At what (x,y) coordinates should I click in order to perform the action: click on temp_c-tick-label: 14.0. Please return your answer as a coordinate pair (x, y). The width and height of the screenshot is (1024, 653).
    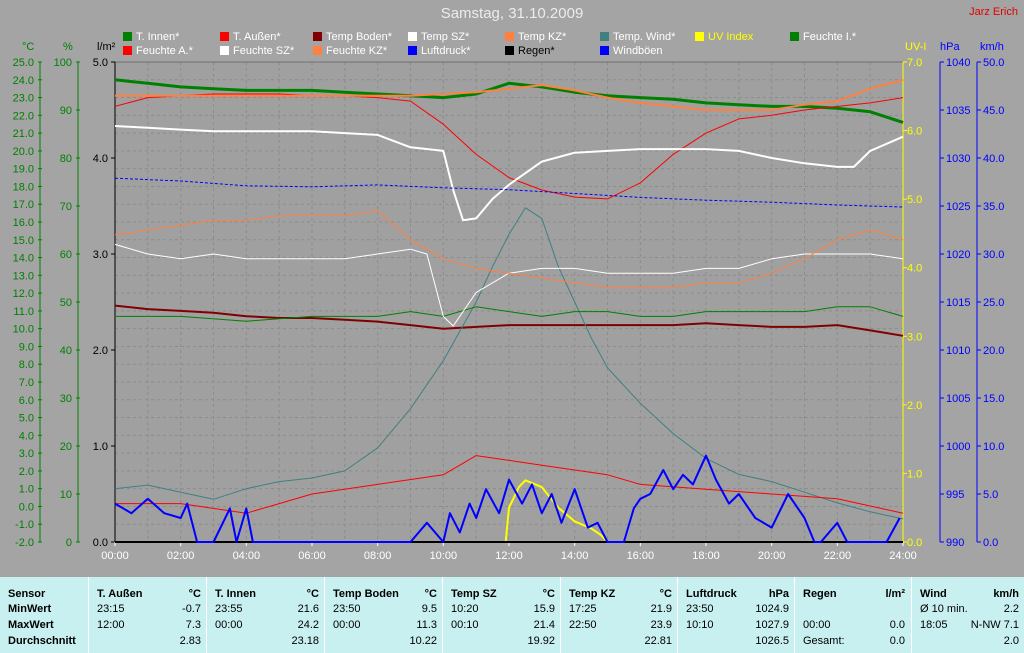
    Looking at the image, I should click on (23, 259).